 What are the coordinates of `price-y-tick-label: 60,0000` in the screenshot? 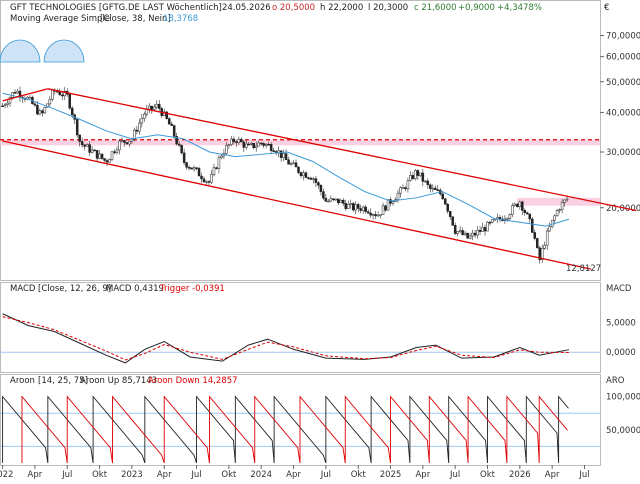 It's located at (623, 58).